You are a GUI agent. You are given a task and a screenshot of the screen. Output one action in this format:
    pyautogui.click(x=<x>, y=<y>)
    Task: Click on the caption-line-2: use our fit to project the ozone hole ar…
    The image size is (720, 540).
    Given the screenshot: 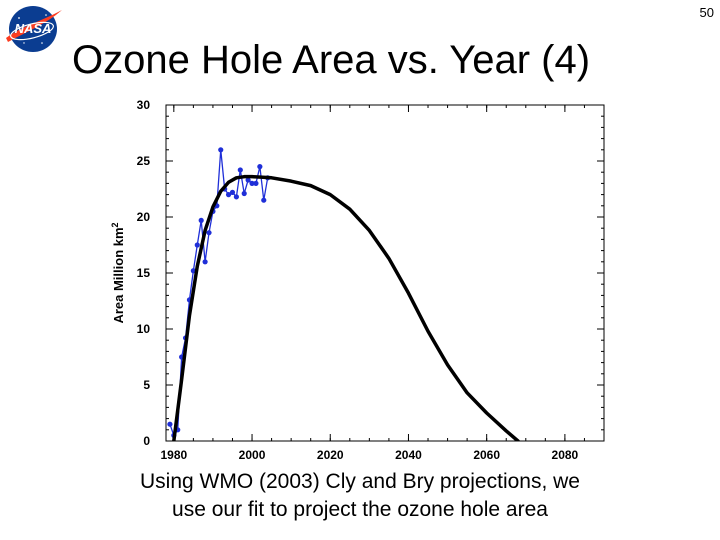 What is the action you would take?
    pyautogui.click(x=360, y=509)
    